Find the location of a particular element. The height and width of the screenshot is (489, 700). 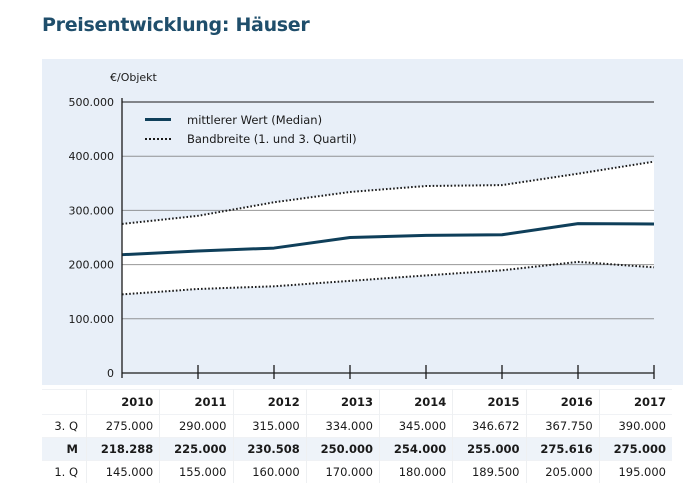

legend-label-range: Bandbreite (1. und 3. Quartil) is located at coordinates (272, 138).